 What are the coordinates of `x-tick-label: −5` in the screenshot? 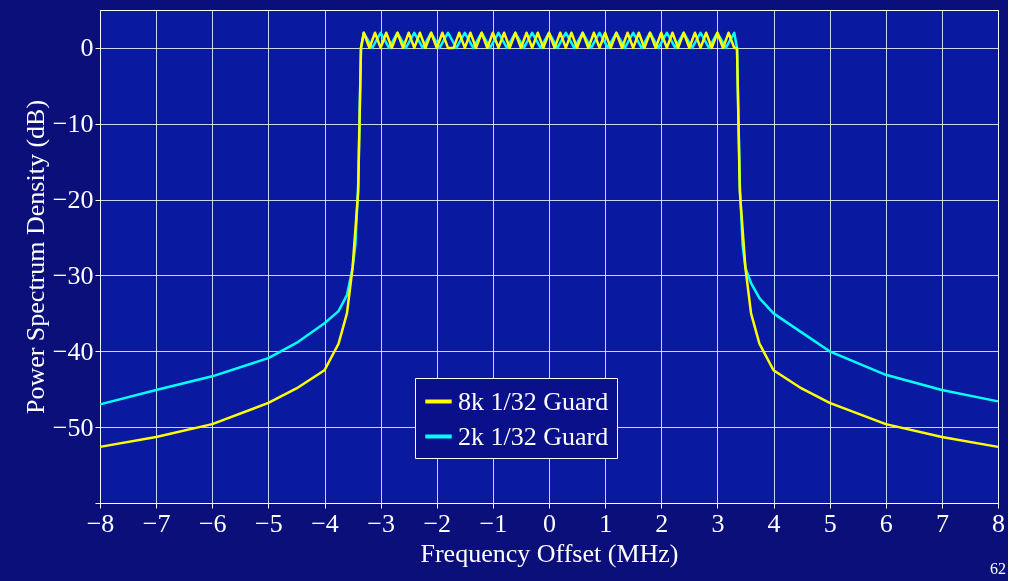 It's located at (269, 523).